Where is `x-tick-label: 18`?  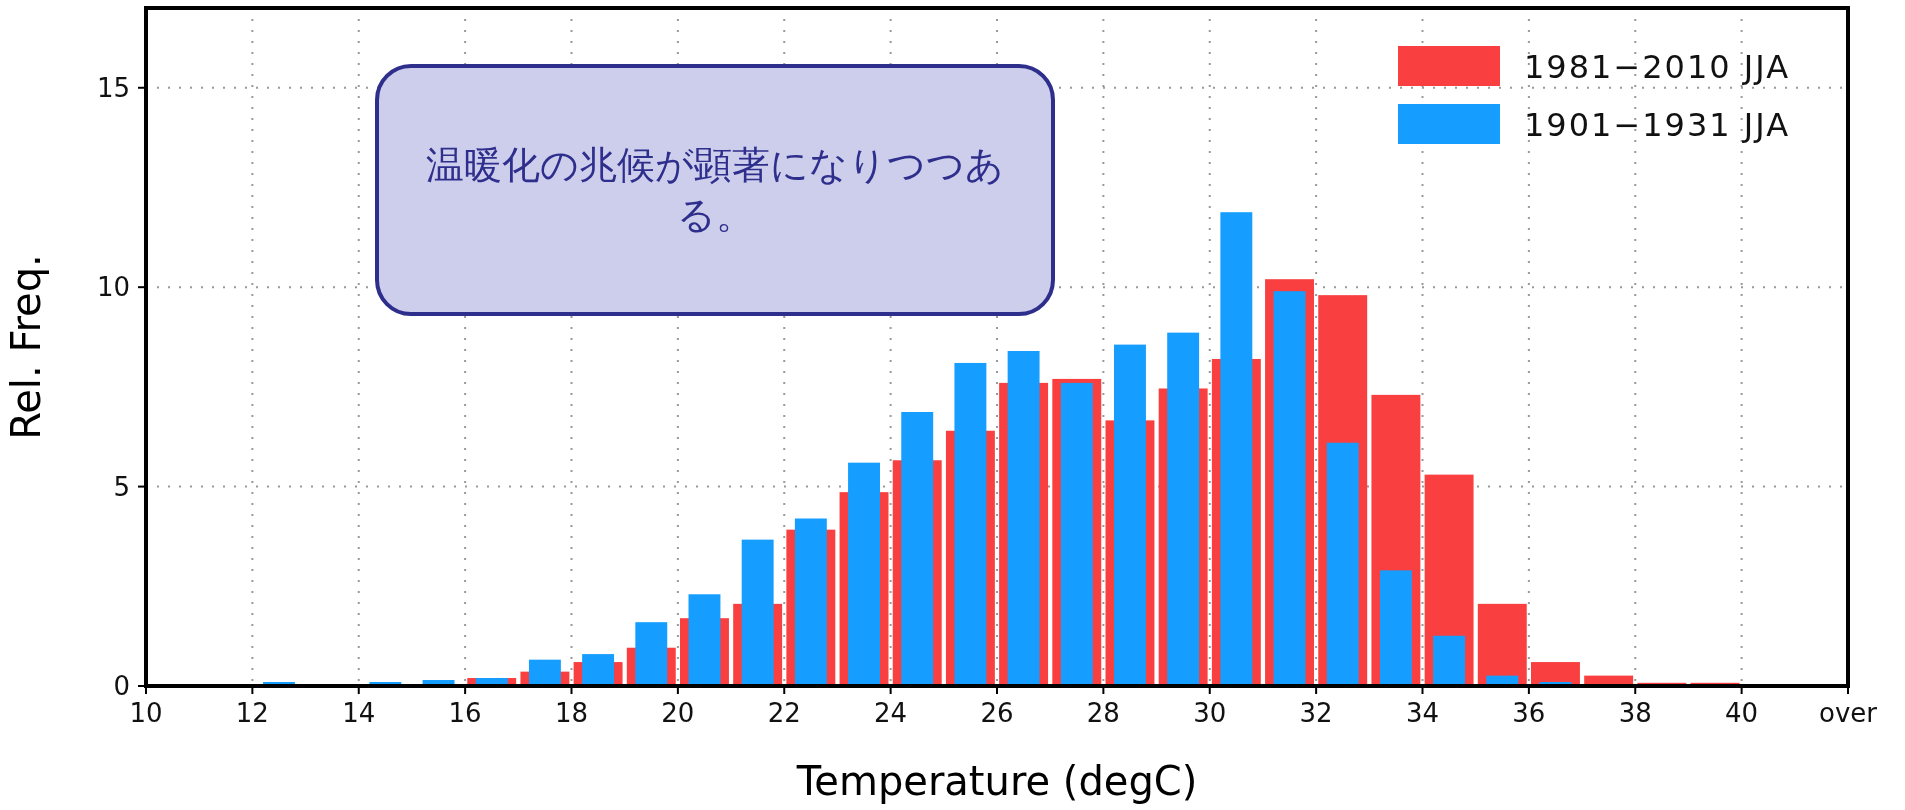
x-tick-label: 18 is located at coordinates (571, 713).